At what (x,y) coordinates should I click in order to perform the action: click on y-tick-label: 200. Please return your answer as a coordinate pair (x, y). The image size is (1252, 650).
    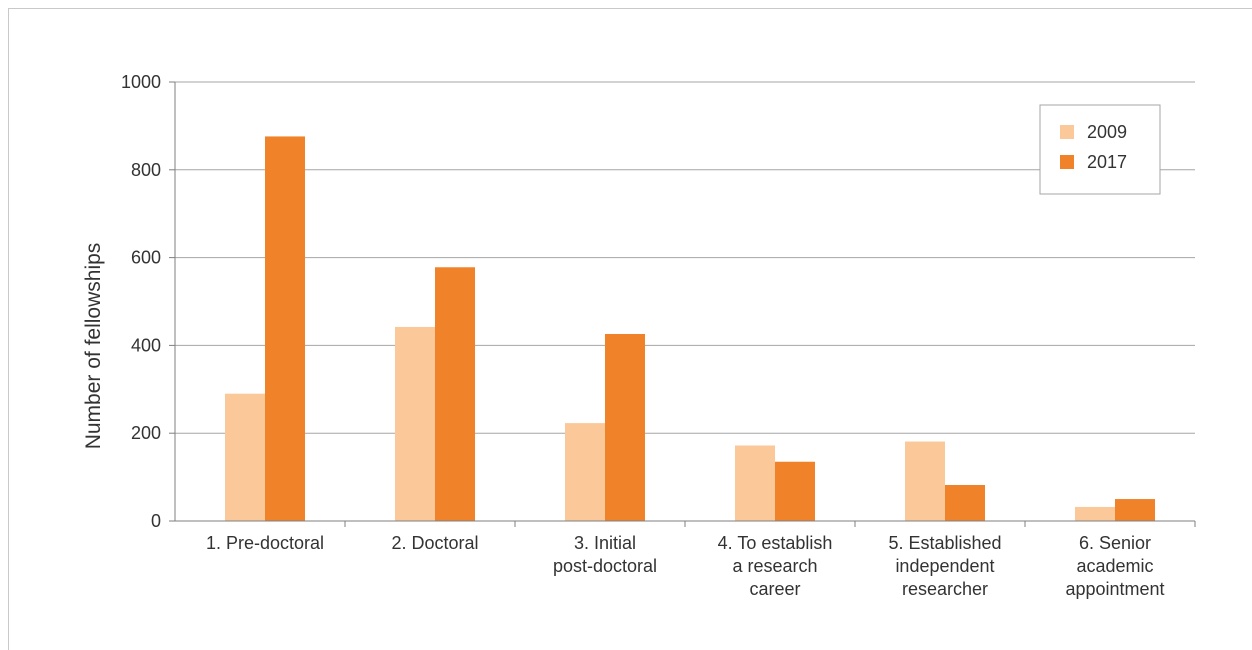
    Looking at the image, I should click on (146, 433).